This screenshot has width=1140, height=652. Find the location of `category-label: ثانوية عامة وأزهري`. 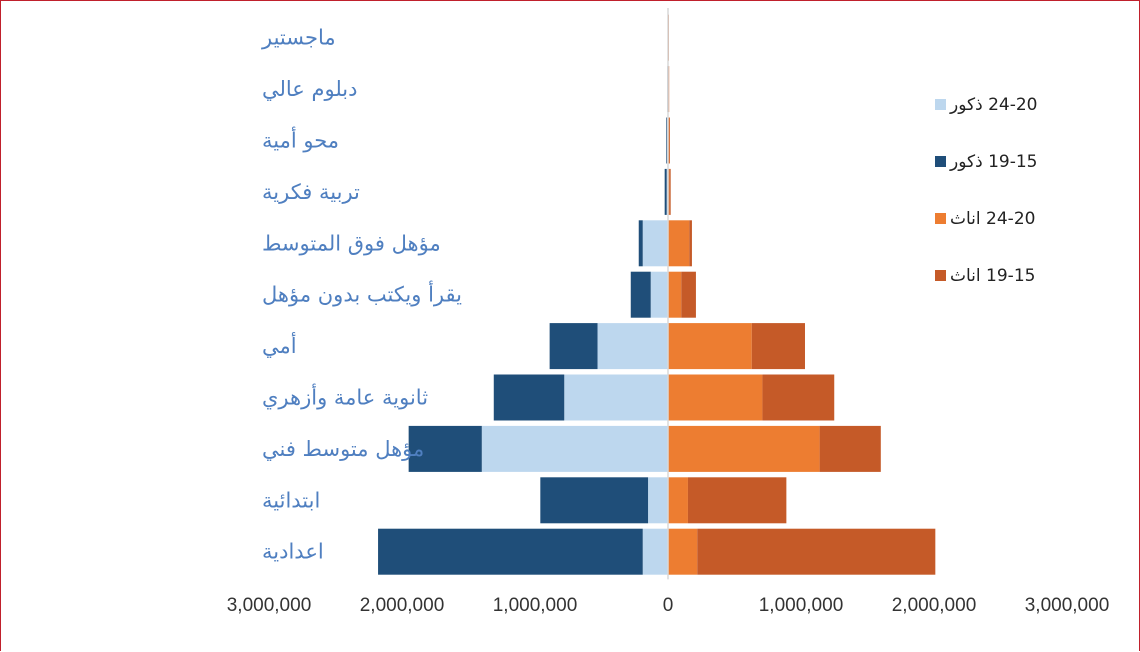

category-label: ثانوية عامة وأزهري is located at coordinates (345, 397).